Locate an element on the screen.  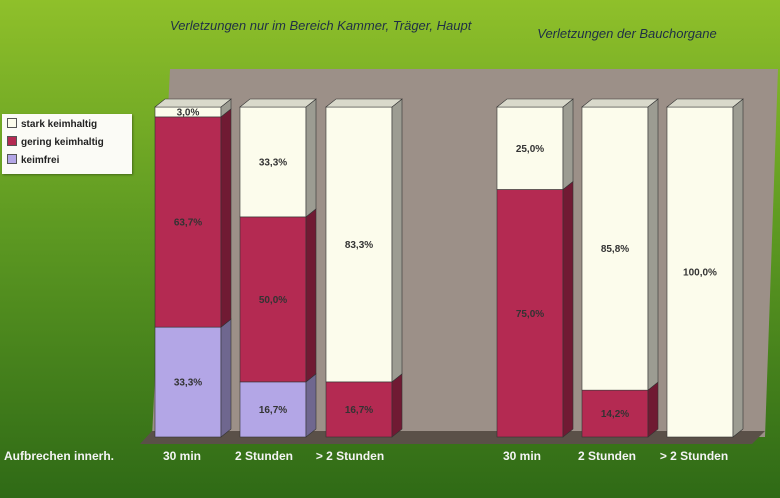
bar-left-2-s2-side is located at coordinates (397, 240).